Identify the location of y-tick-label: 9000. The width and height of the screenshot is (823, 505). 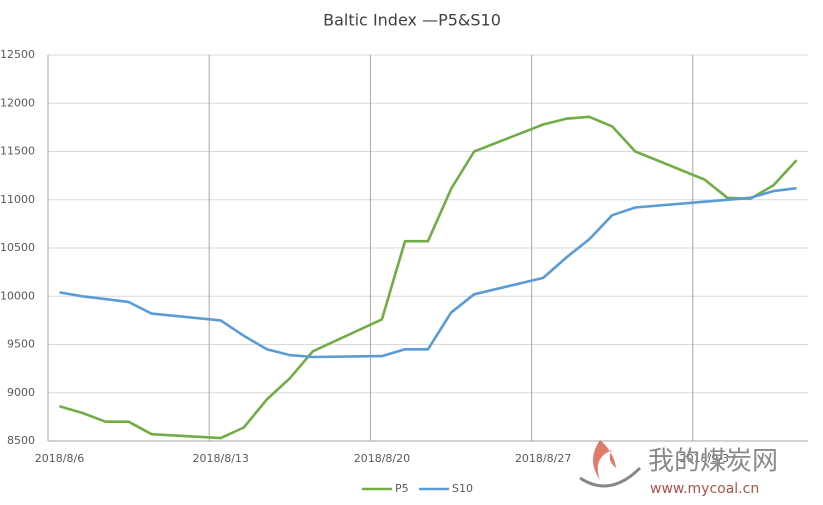
(21, 392).